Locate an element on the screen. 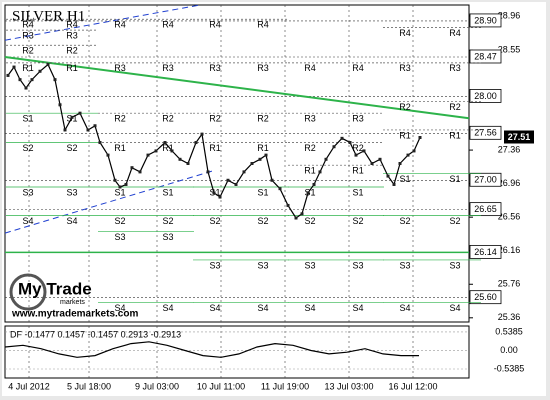  indicator-tick-label: 0.00 is located at coordinates (509, 350).